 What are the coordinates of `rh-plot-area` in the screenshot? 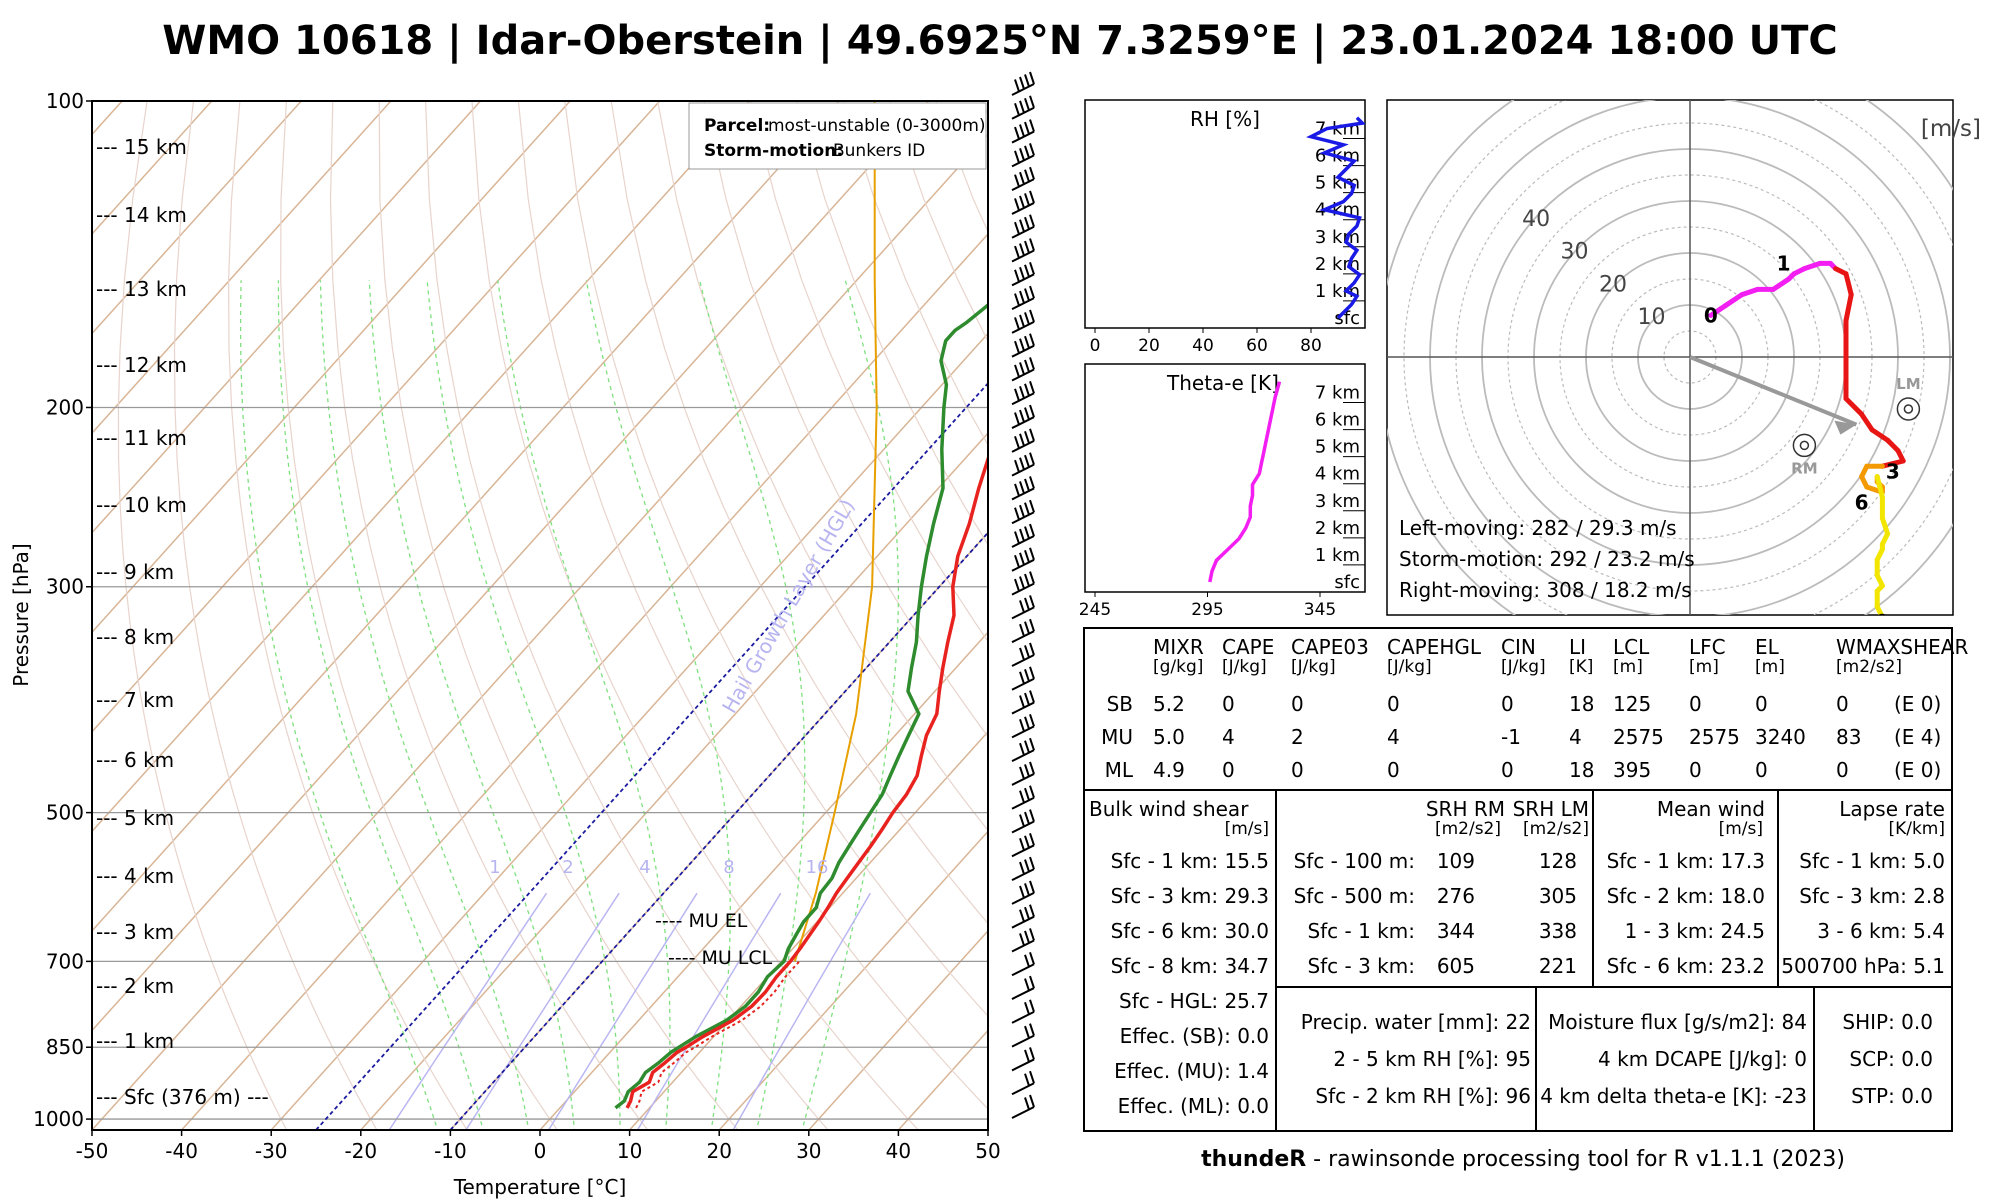 It's located at (1335, 218).